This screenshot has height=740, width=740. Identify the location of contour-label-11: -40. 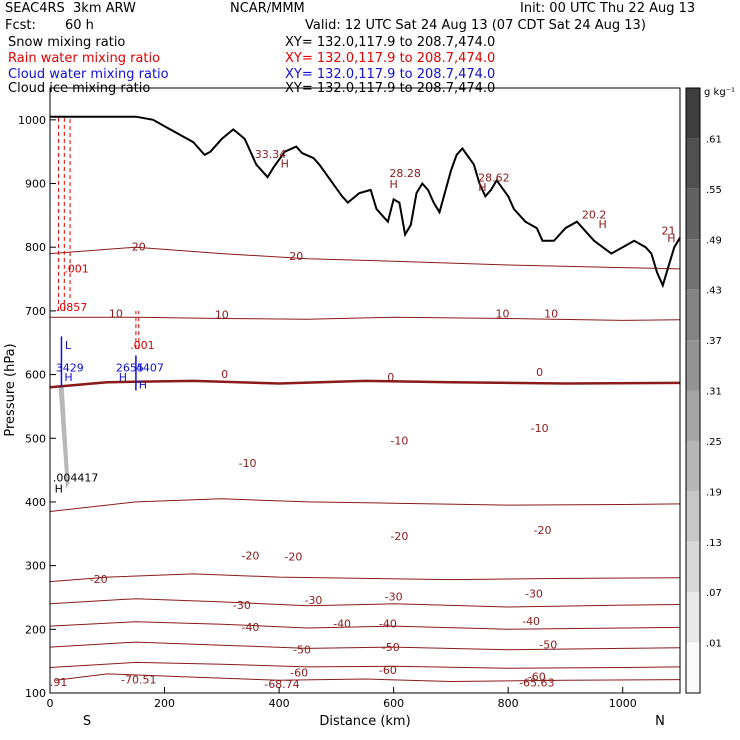
(342, 623).